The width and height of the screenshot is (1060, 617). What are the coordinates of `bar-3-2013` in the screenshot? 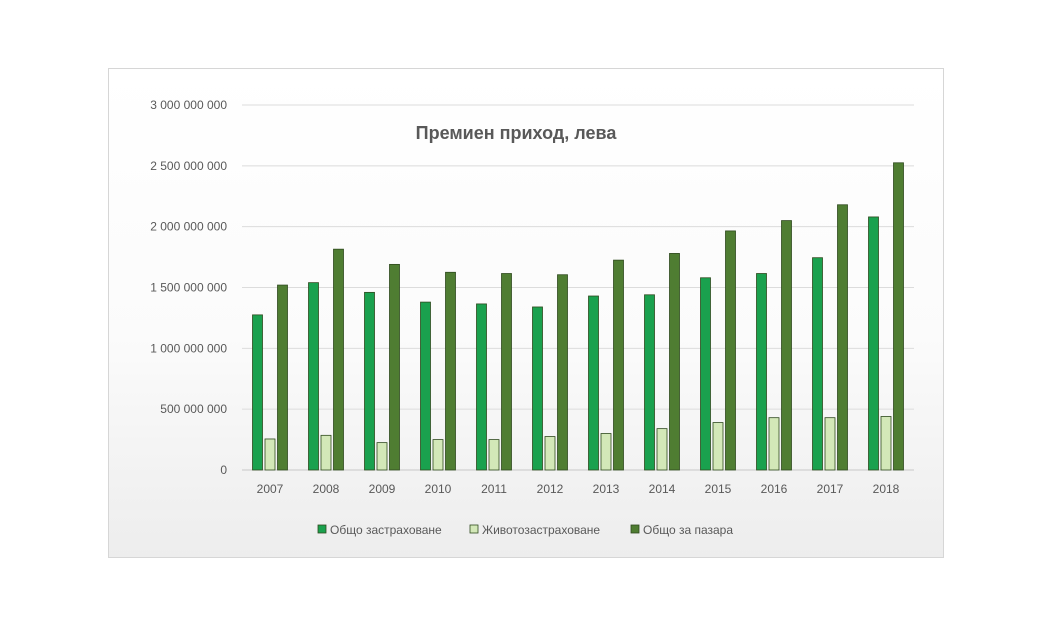 It's located at (618, 365).